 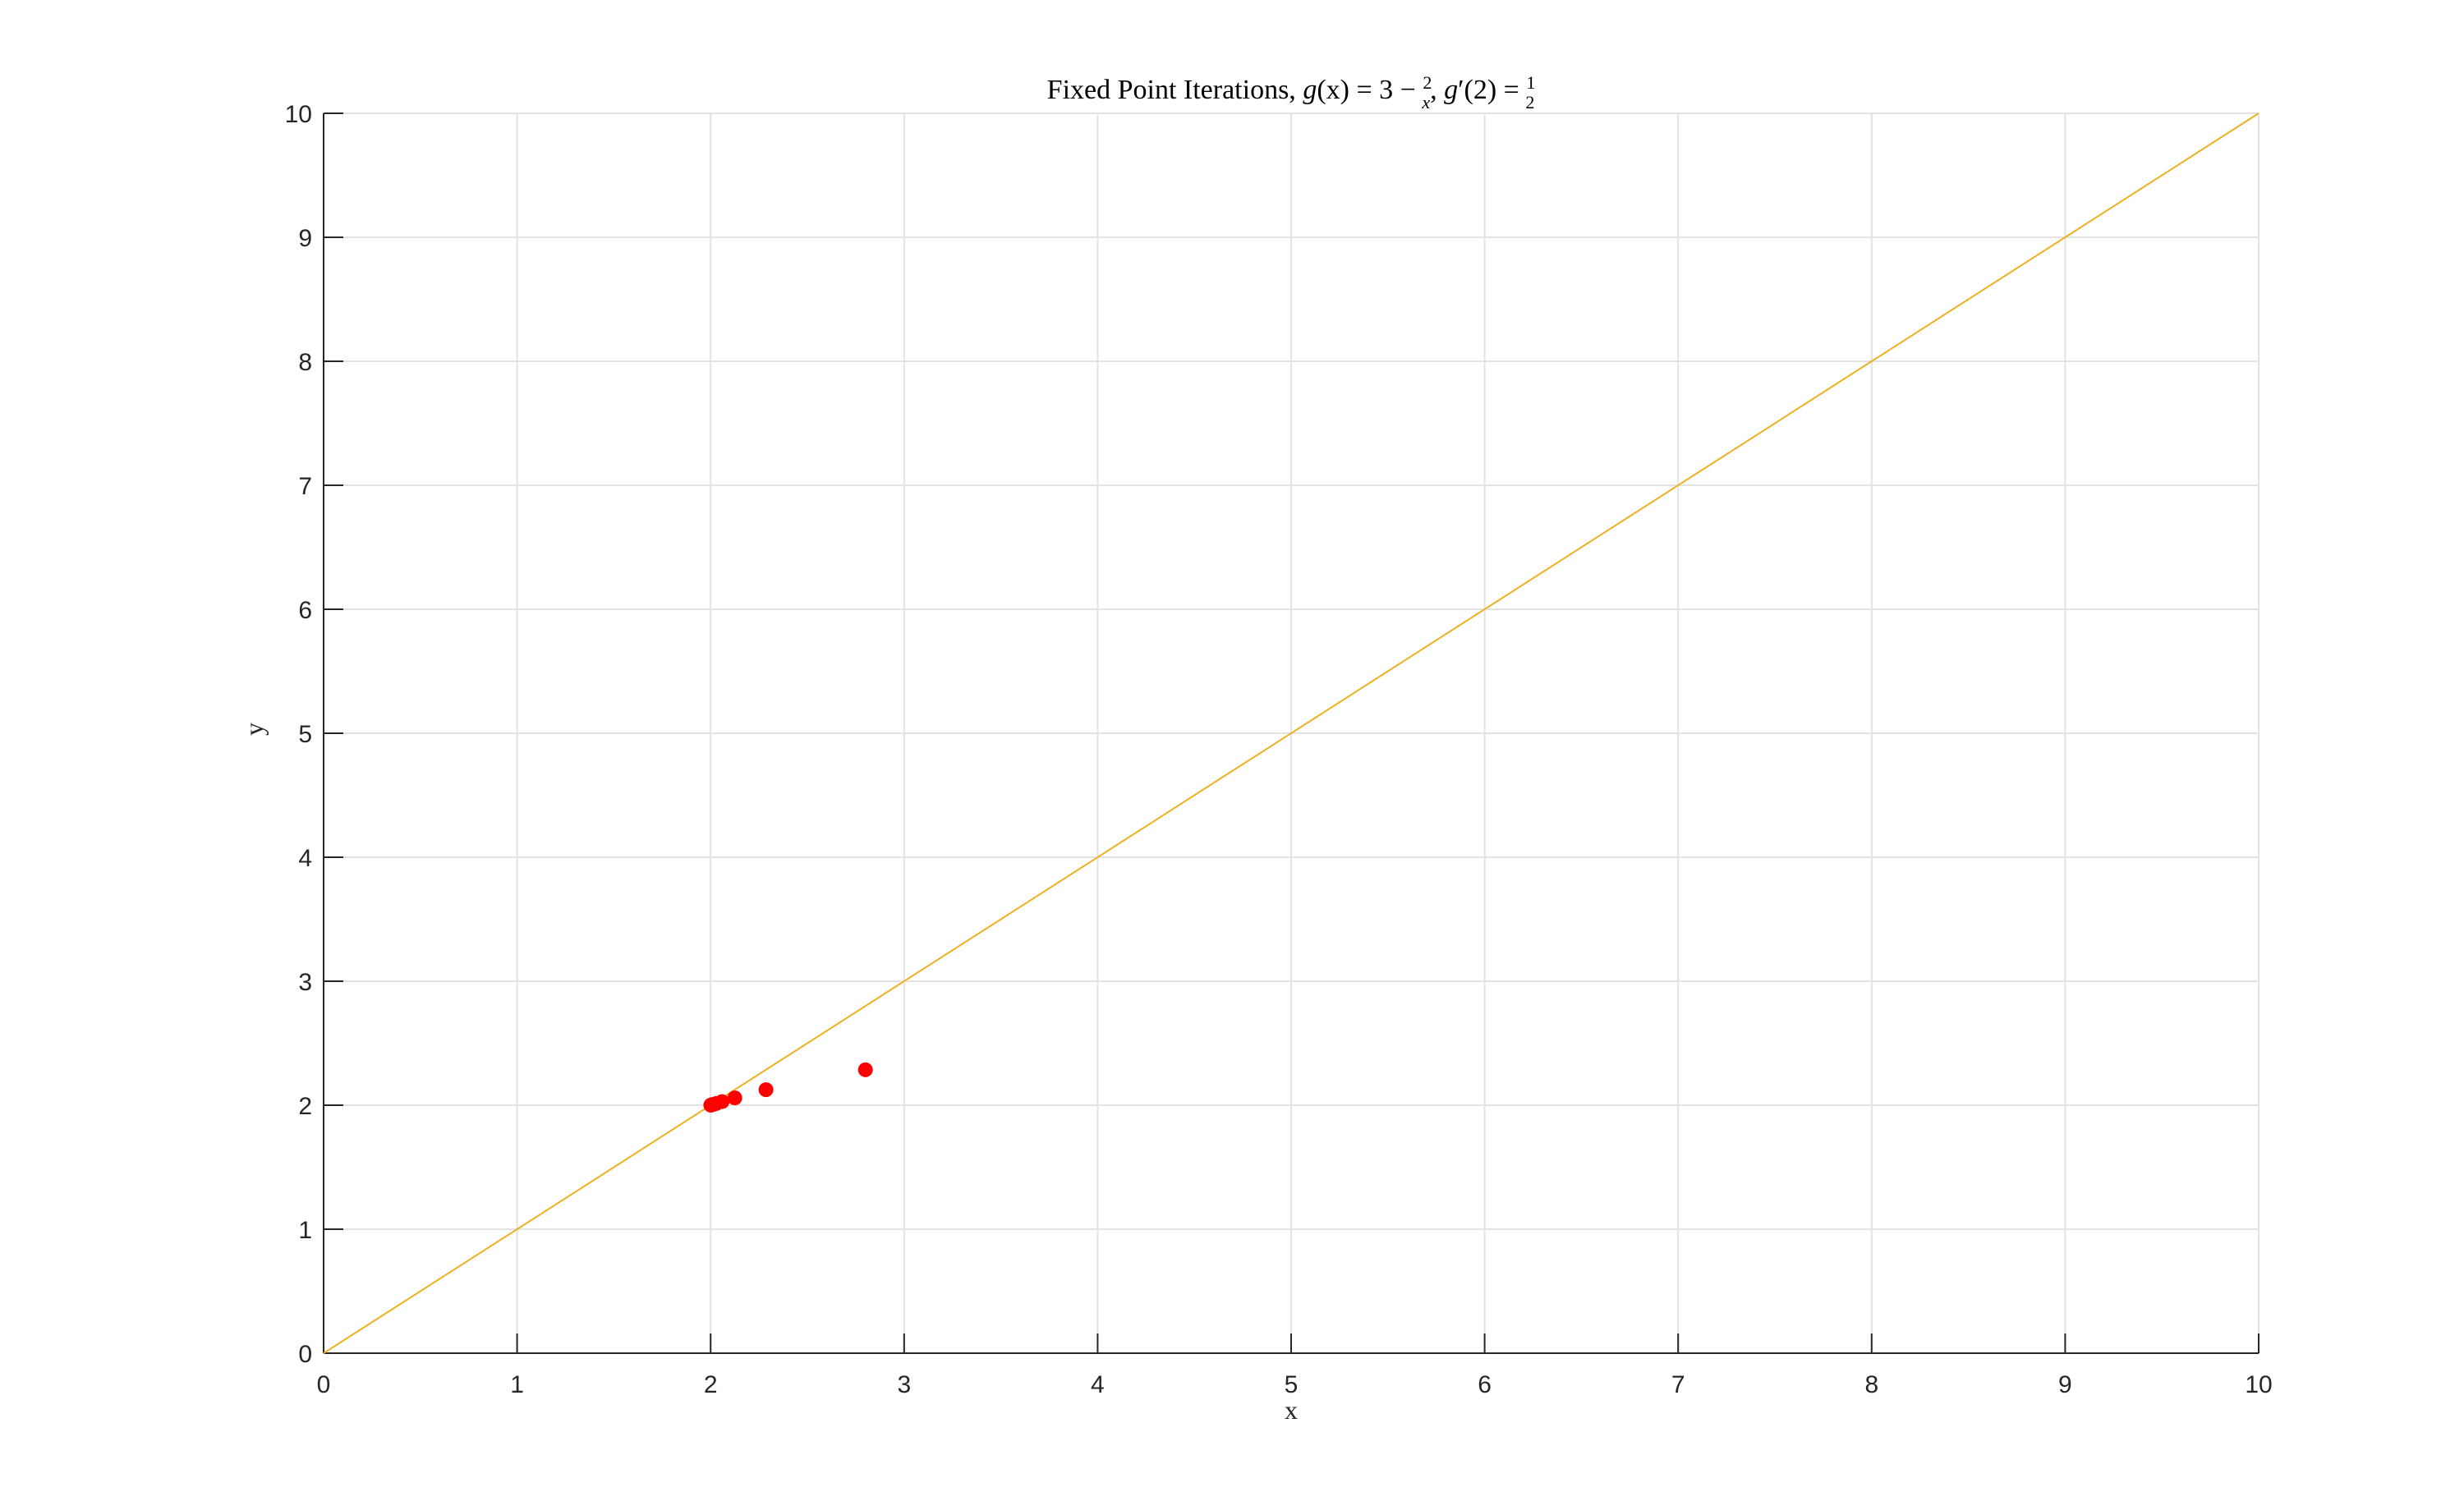 What do you see at coordinates (305, 239) in the screenshot?
I see `y-tick-label: 9` at bounding box center [305, 239].